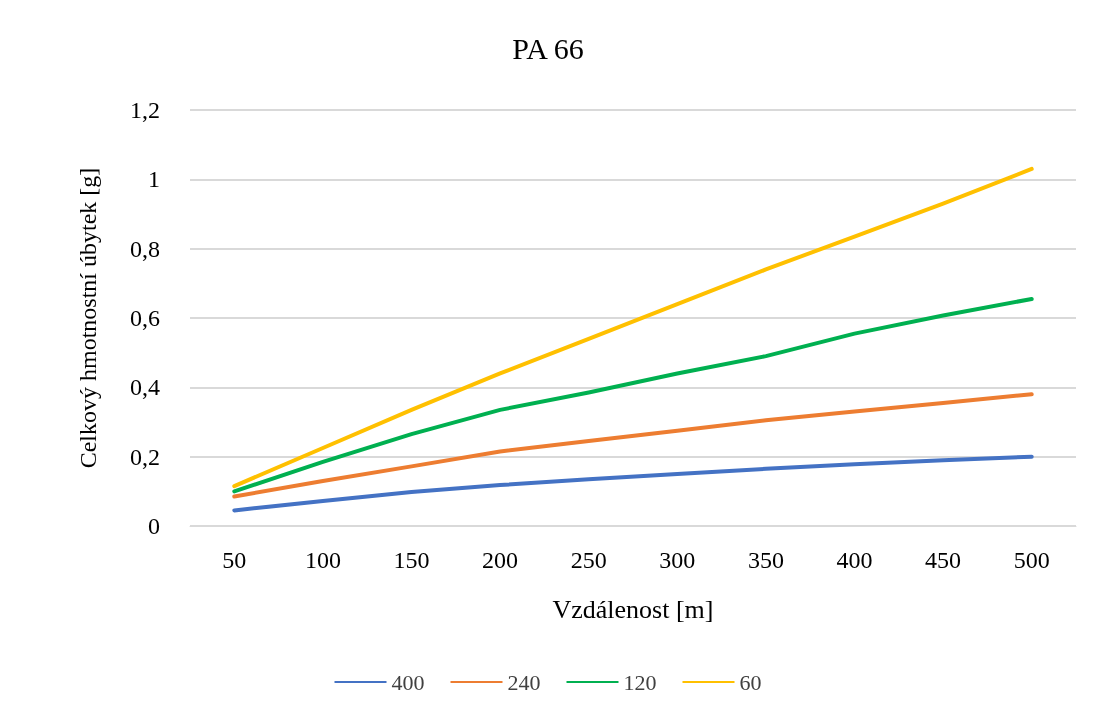 The height and width of the screenshot is (716, 1096). Describe the element at coordinates (234, 560) in the screenshot. I see `x-tick-label: 50` at that location.